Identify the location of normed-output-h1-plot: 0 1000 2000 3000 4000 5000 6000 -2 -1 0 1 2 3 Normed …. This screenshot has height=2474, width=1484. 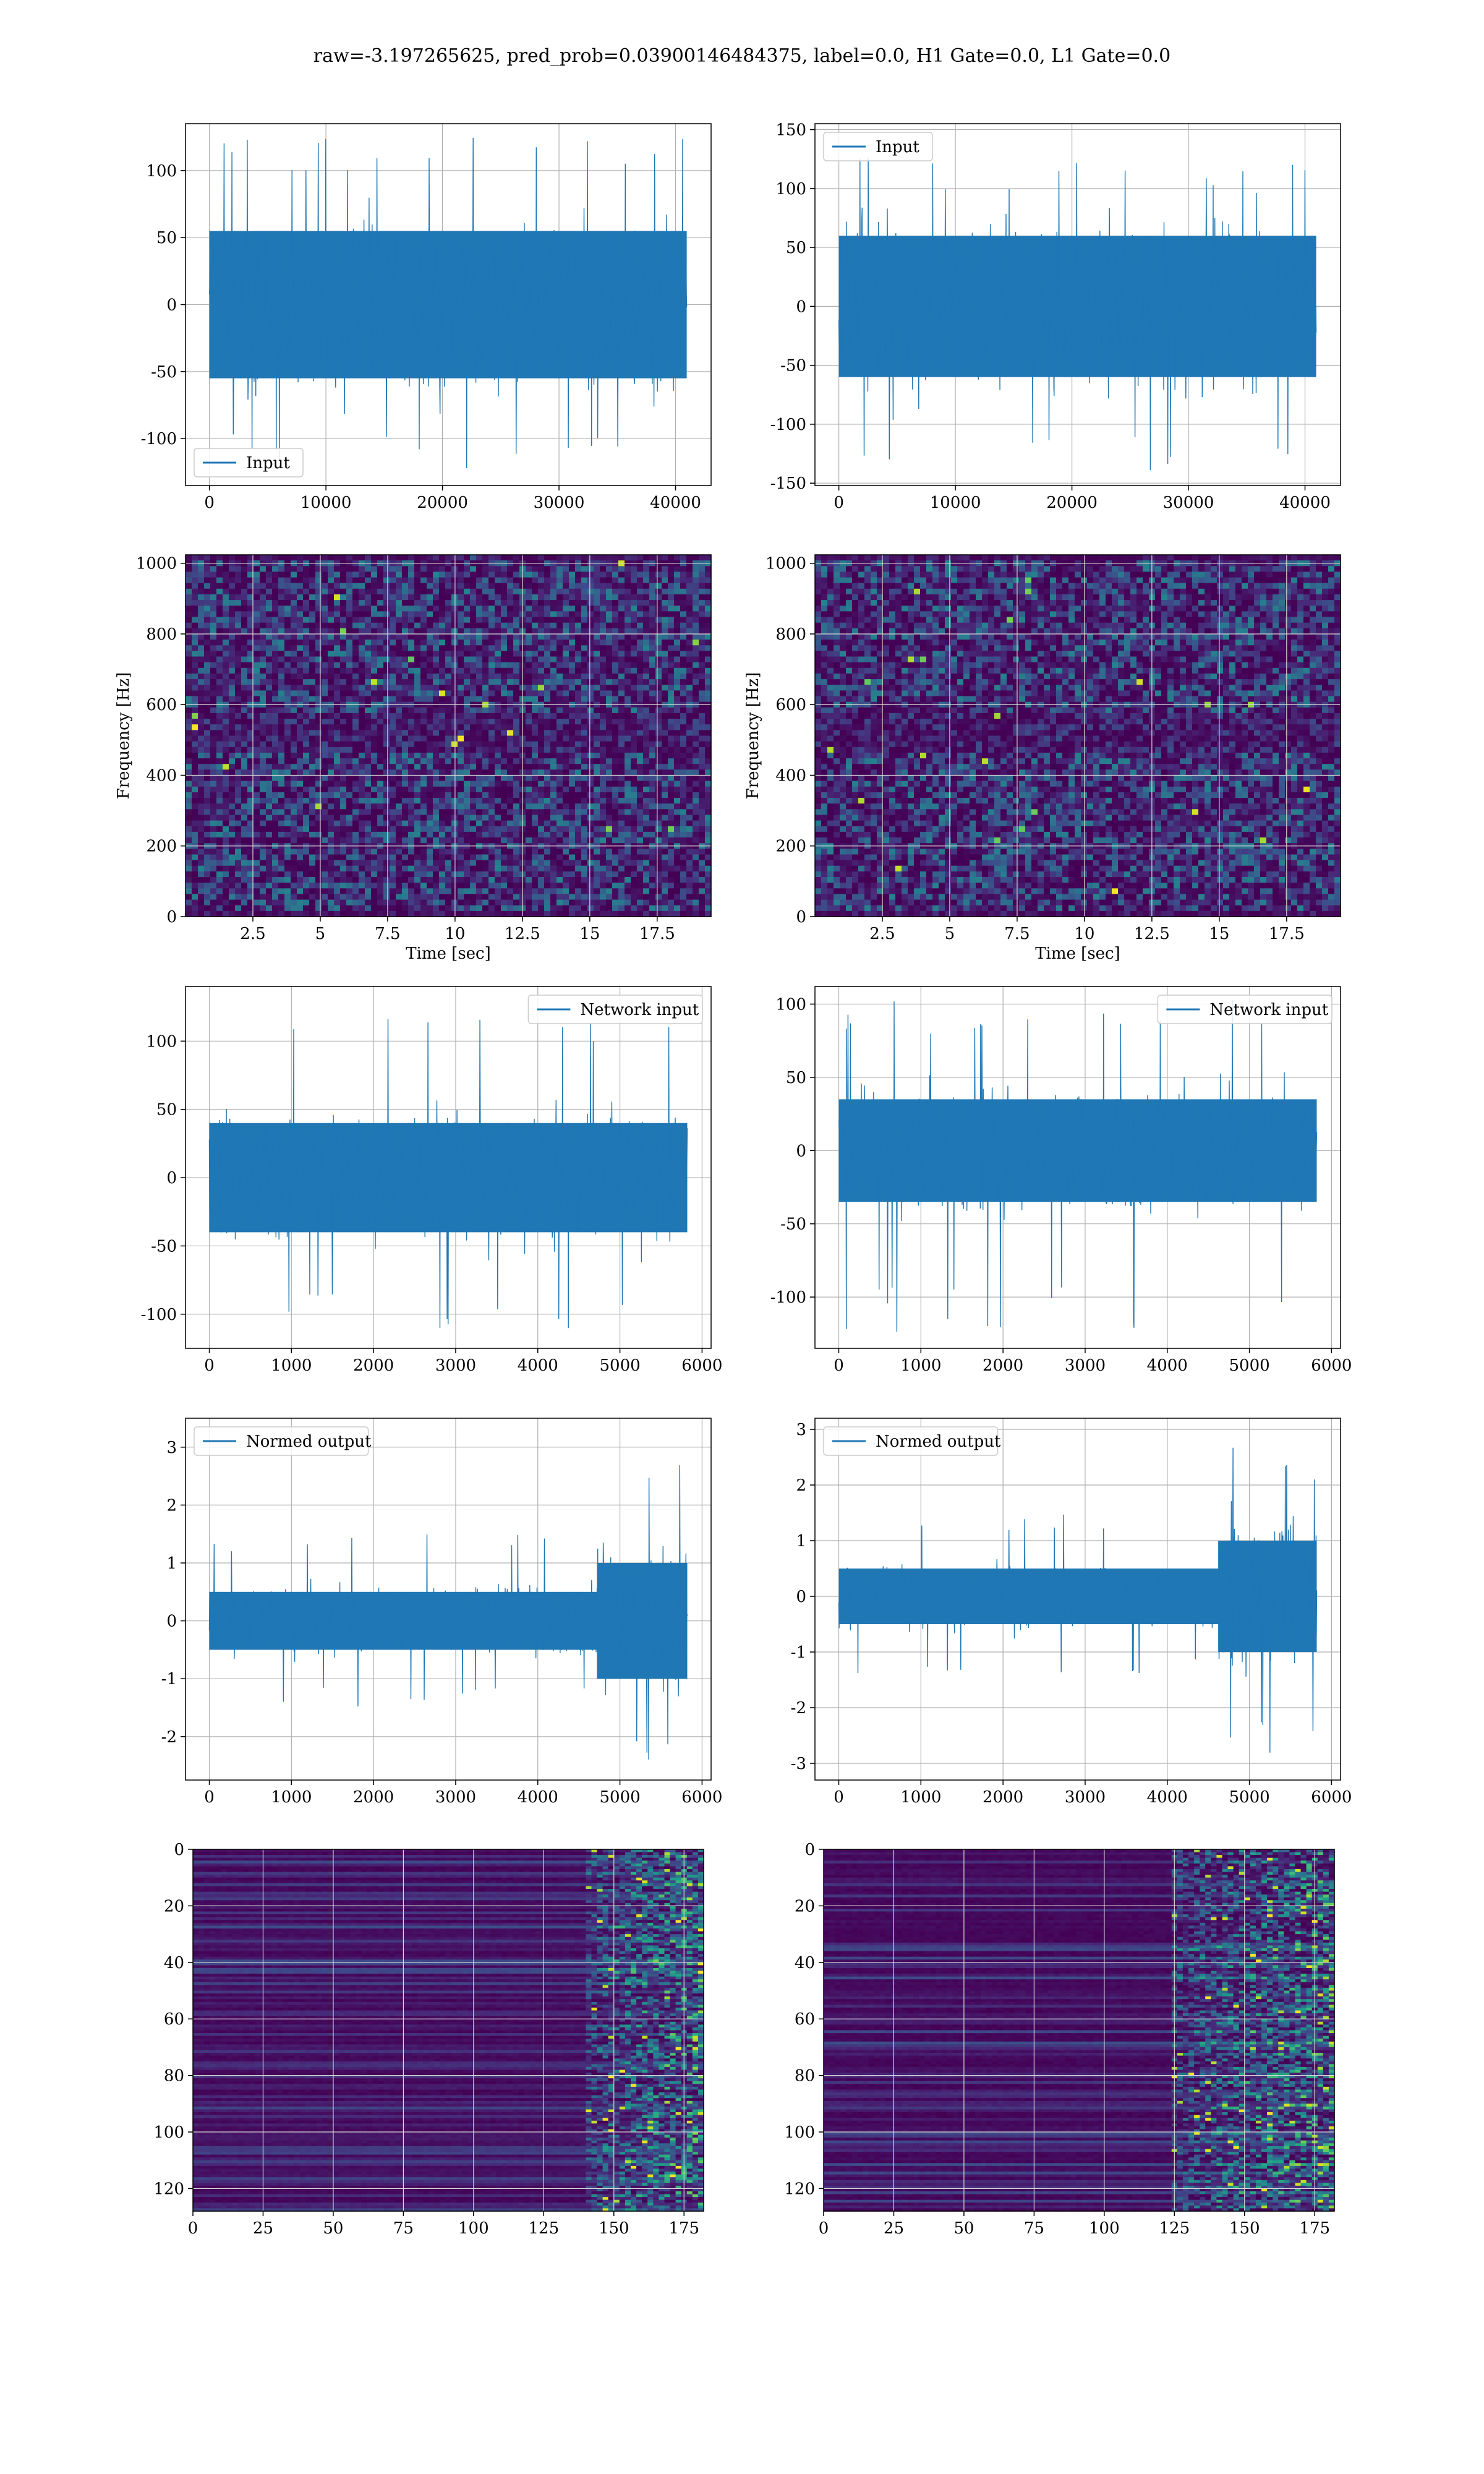
(441, 1612).